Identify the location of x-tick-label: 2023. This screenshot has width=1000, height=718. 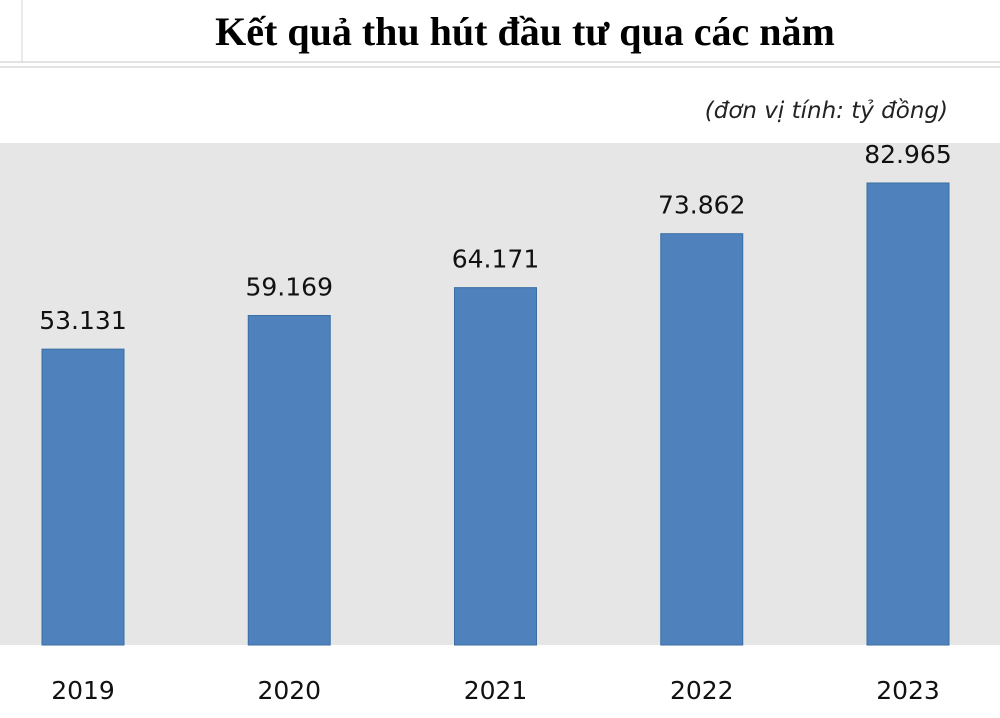
(908, 690).